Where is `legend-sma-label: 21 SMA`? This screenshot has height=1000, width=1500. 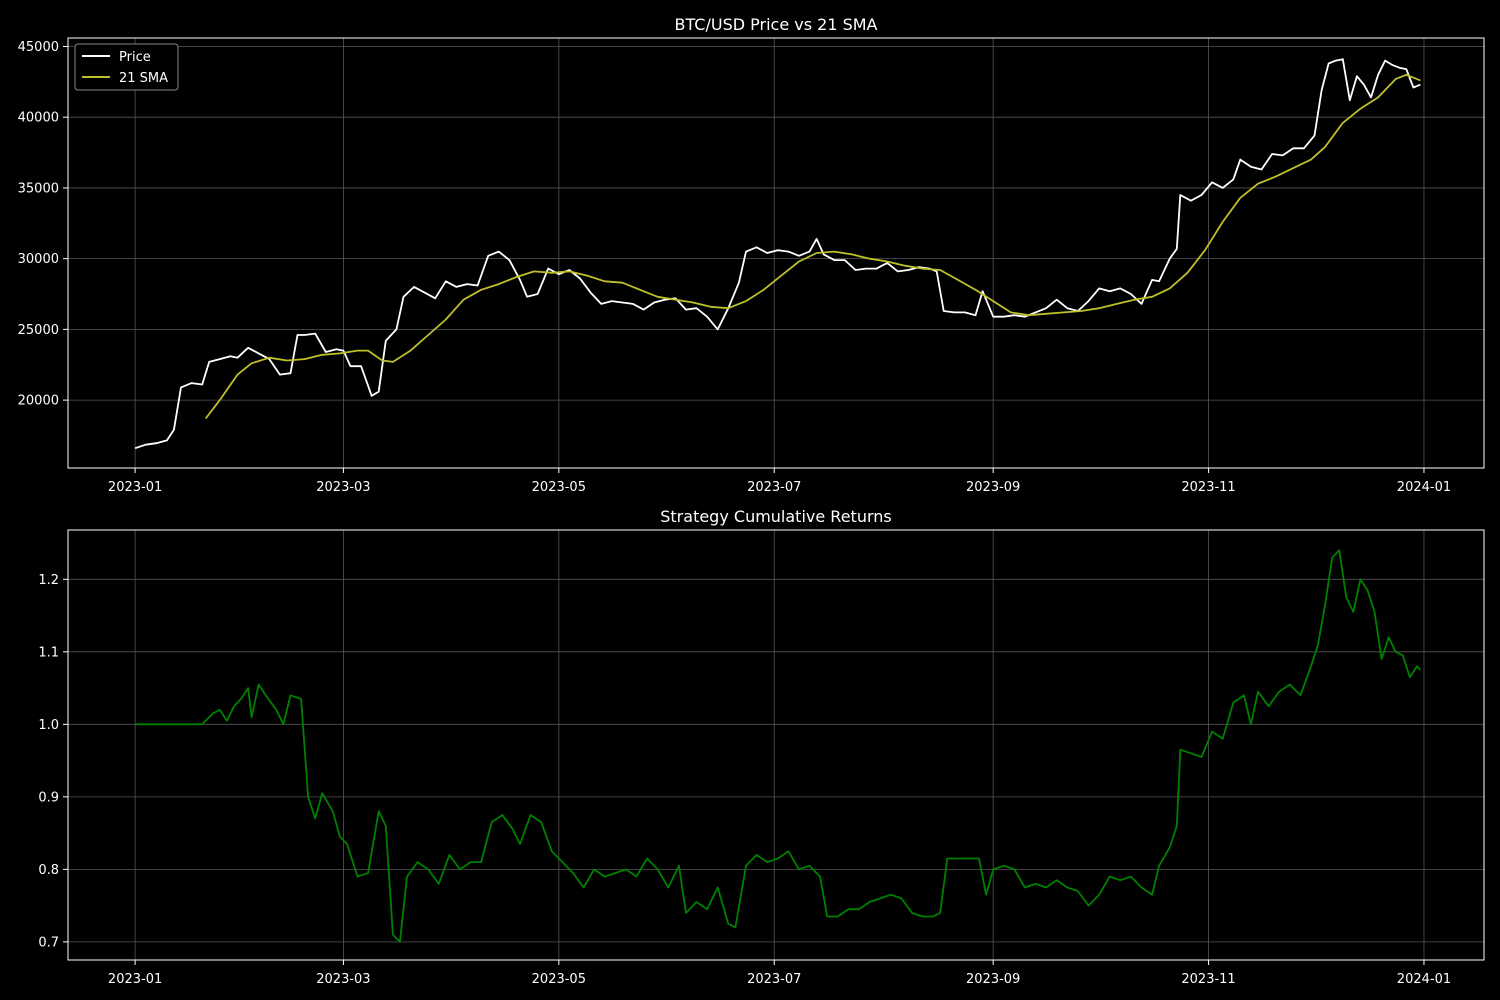
legend-sma-label: 21 SMA is located at coordinates (143, 78).